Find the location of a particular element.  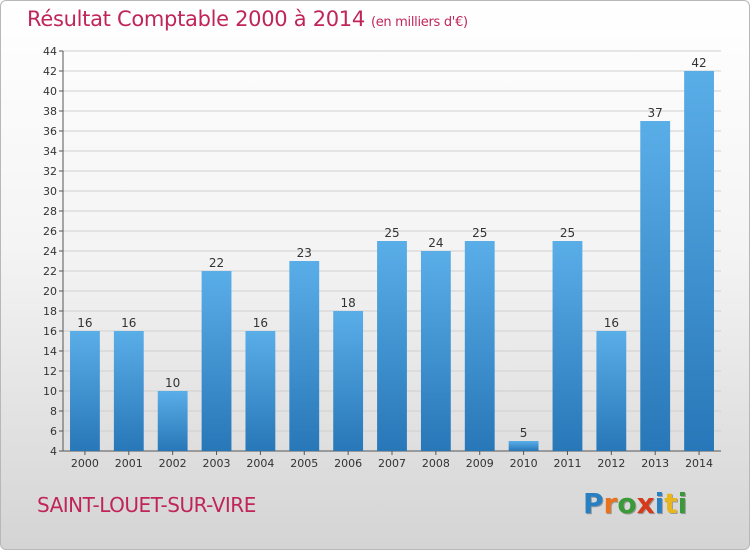

title-text: Résultat Comptable 2000 à 2014 is located at coordinates (196, 19).